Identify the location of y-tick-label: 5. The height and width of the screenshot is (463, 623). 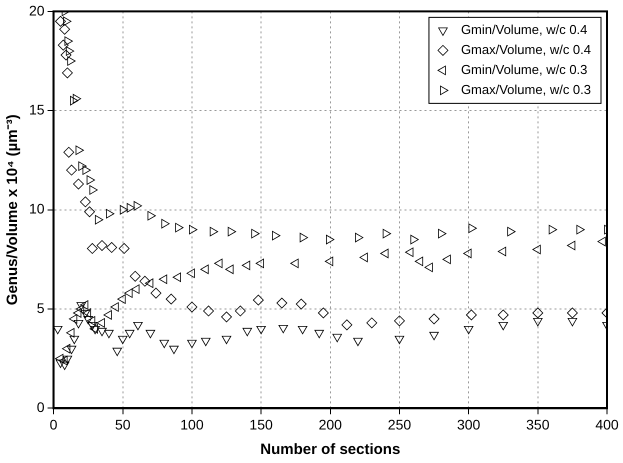
(40, 308).